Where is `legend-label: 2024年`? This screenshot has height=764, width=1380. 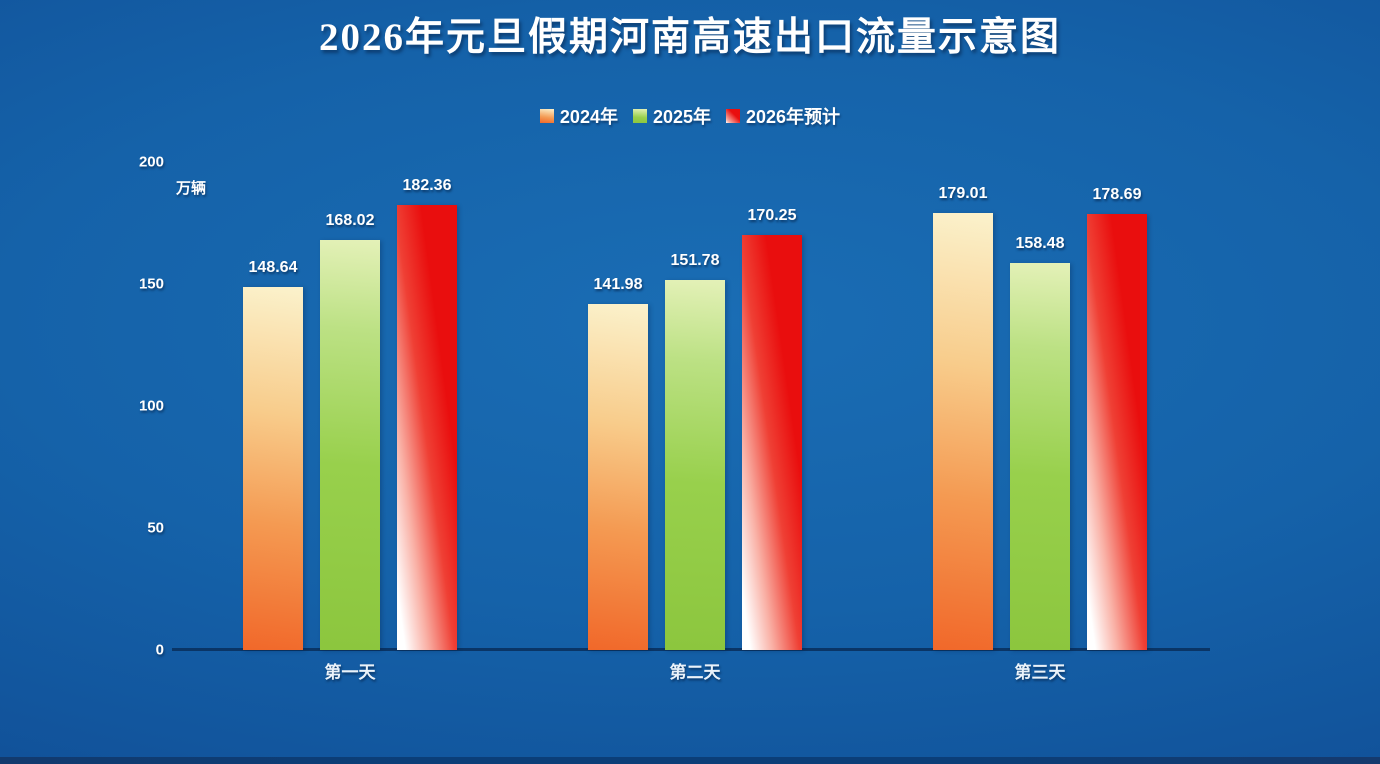 legend-label: 2024年 is located at coordinates (588, 117).